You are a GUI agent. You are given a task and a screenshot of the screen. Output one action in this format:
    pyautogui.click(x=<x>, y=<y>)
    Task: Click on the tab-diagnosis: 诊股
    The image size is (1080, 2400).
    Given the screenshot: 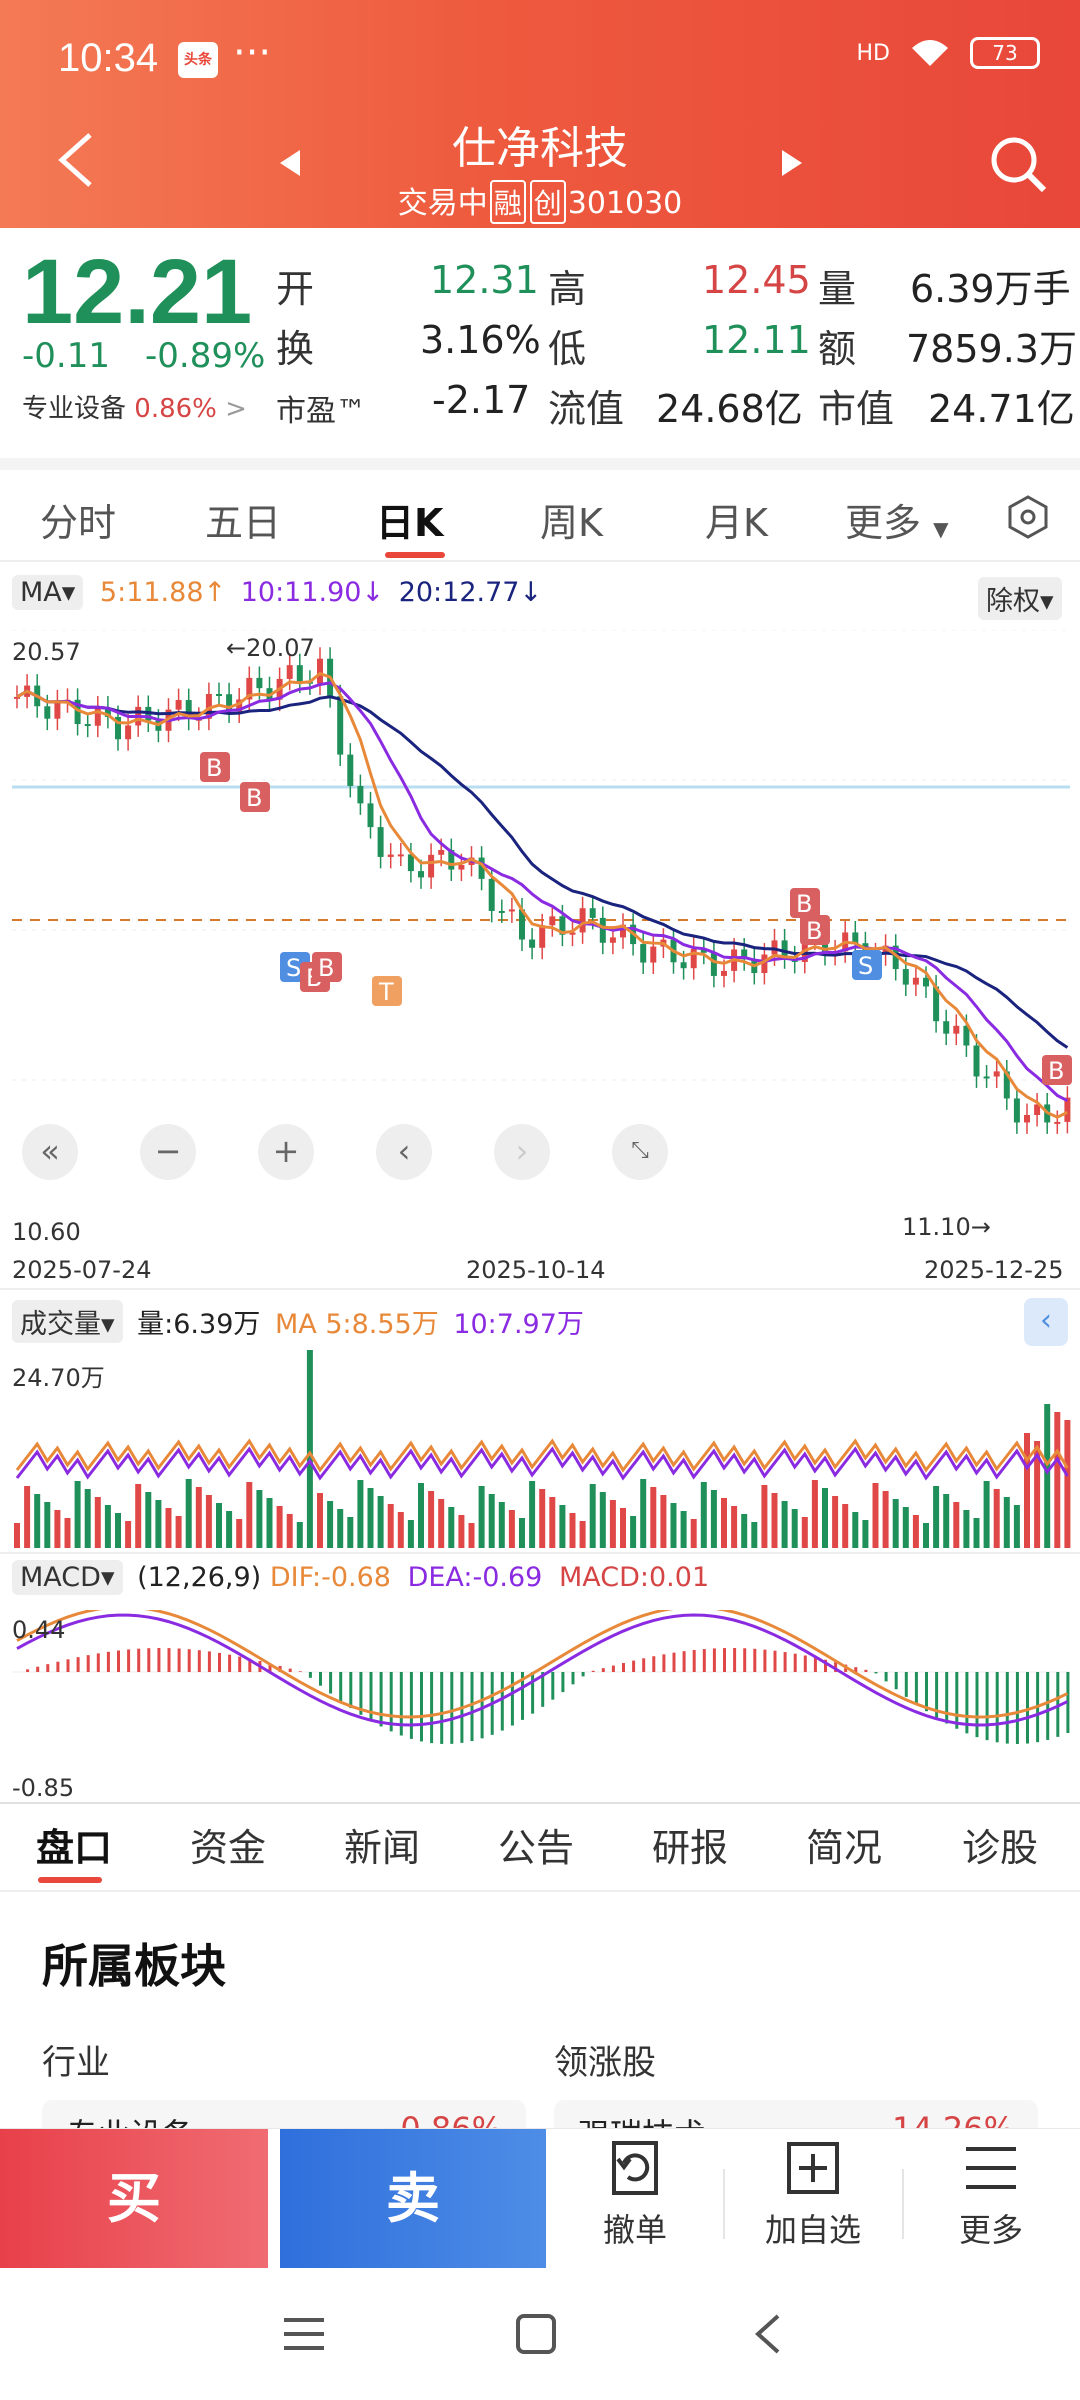 What is the action you would take?
    pyautogui.click(x=1000, y=1848)
    